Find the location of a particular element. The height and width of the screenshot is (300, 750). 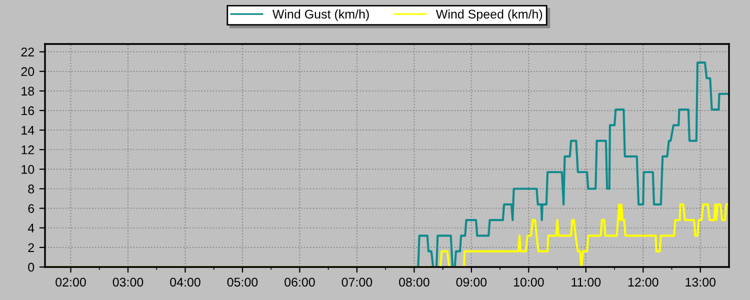

y-tick-label: 18 is located at coordinates (28, 91).